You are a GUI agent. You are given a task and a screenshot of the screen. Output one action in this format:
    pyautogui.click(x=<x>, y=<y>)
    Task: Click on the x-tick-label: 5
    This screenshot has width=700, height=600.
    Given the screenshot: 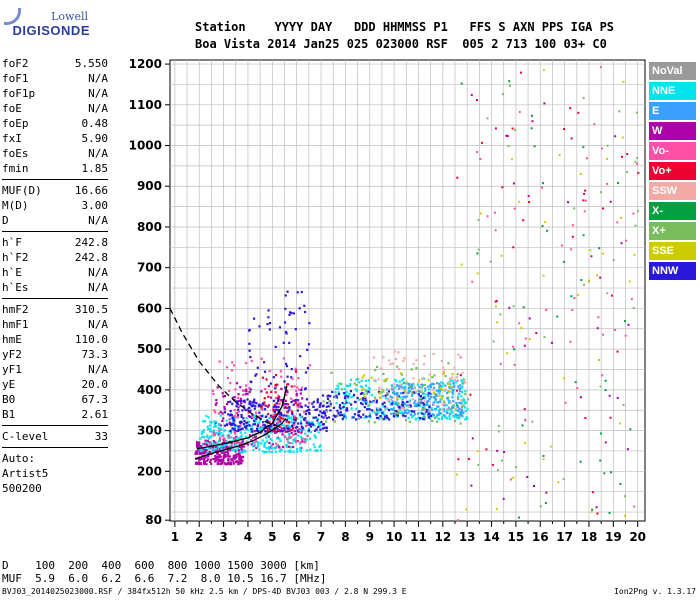 What is the action you would take?
    pyautogui.click(x=272, y=537)
    